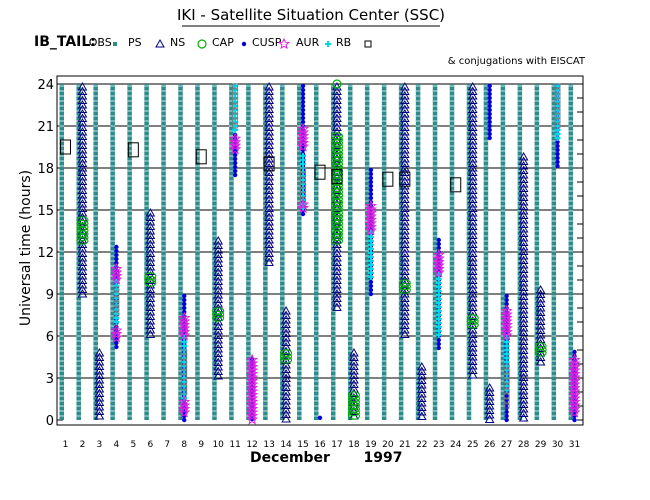 Image resolution: width=650 pixels, height=500 pixels. Describe the element at coordinates (45, 169) in the screenshot. I see `y-tick-label: 18` at that location.